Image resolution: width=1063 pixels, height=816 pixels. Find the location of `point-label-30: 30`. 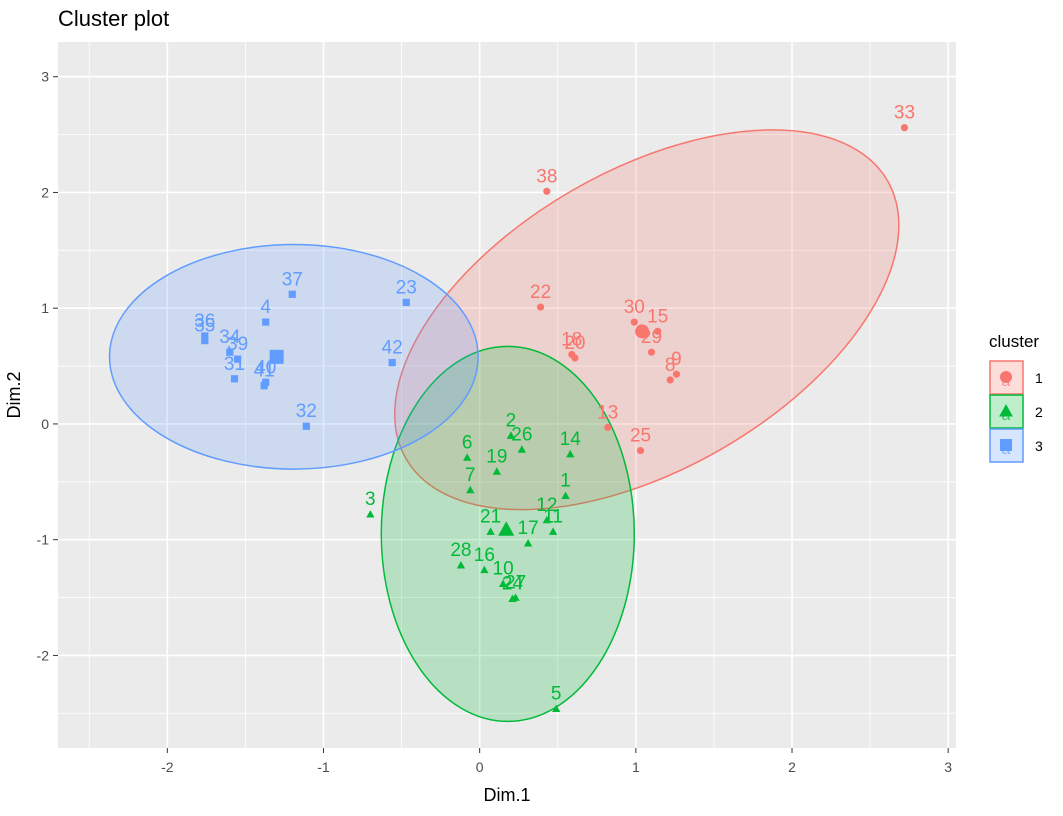

point-label-30: 30 is located at coordinates (634, 307).